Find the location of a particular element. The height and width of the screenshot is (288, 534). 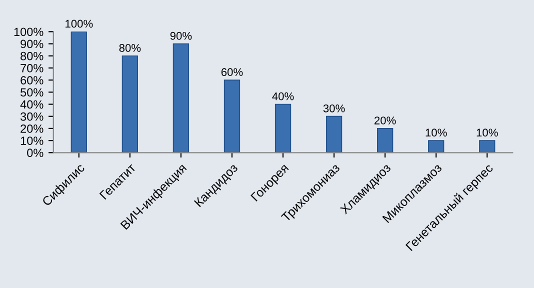

y-tick-label: 10% is located at coordinates (32, 140).